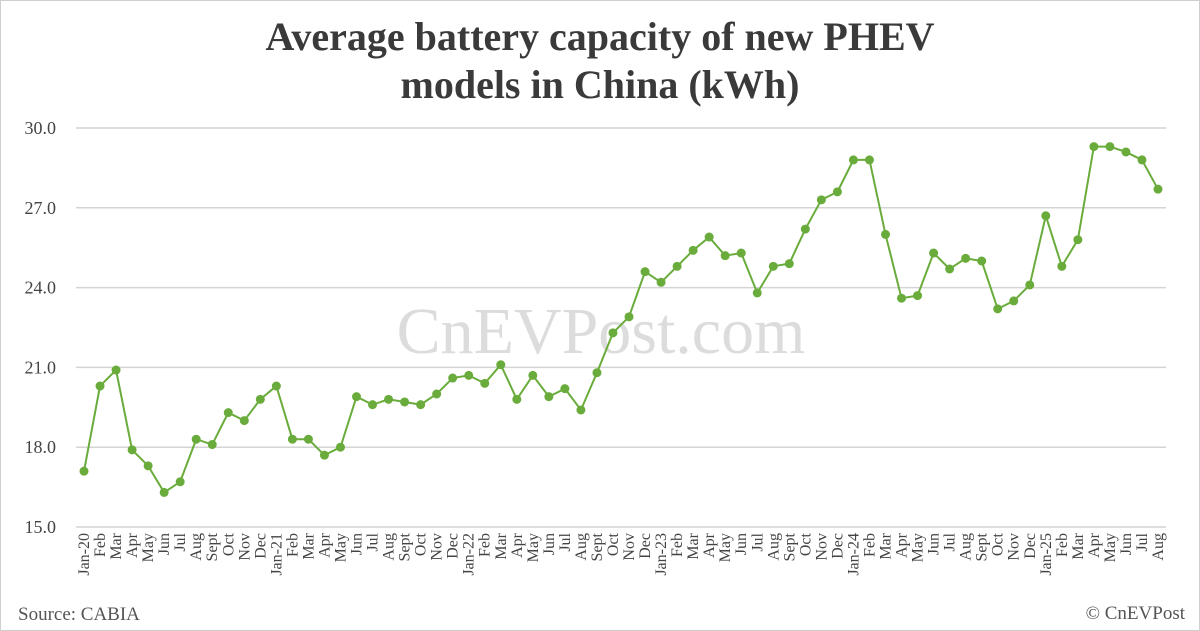 The image size is (1200, 631). Describe the element at coordinates (601, 331) in the screenshot. I see `watermark: CnEVPost.com` at that location.